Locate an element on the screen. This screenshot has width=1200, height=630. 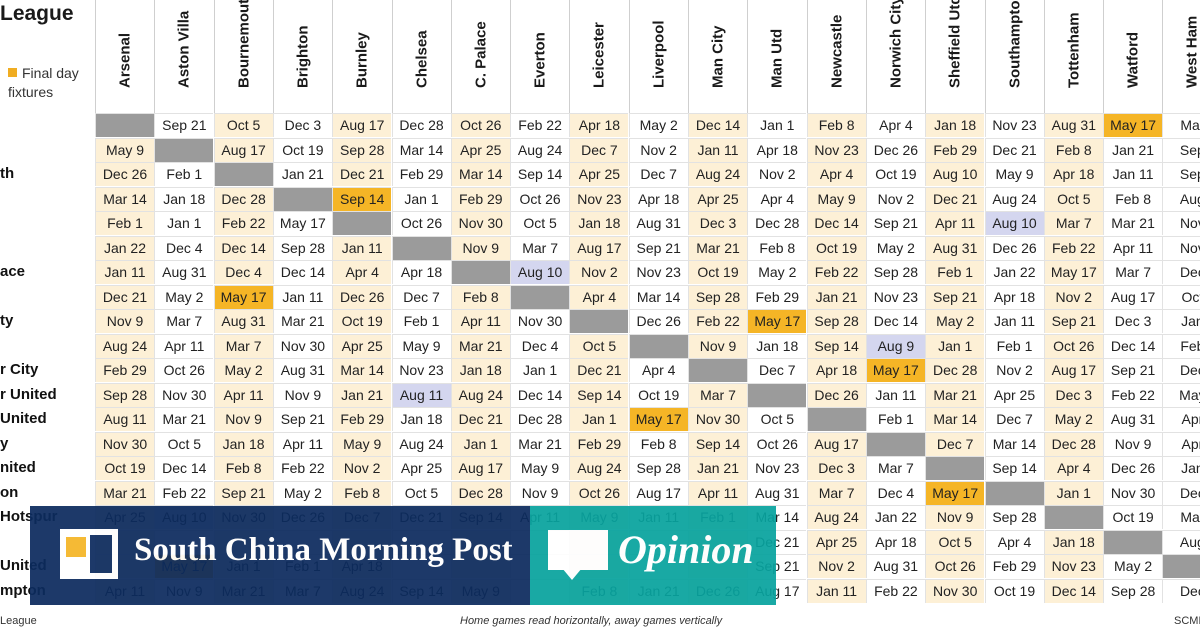
fixture-cell: Sep is located at coordinates (1181, 149).